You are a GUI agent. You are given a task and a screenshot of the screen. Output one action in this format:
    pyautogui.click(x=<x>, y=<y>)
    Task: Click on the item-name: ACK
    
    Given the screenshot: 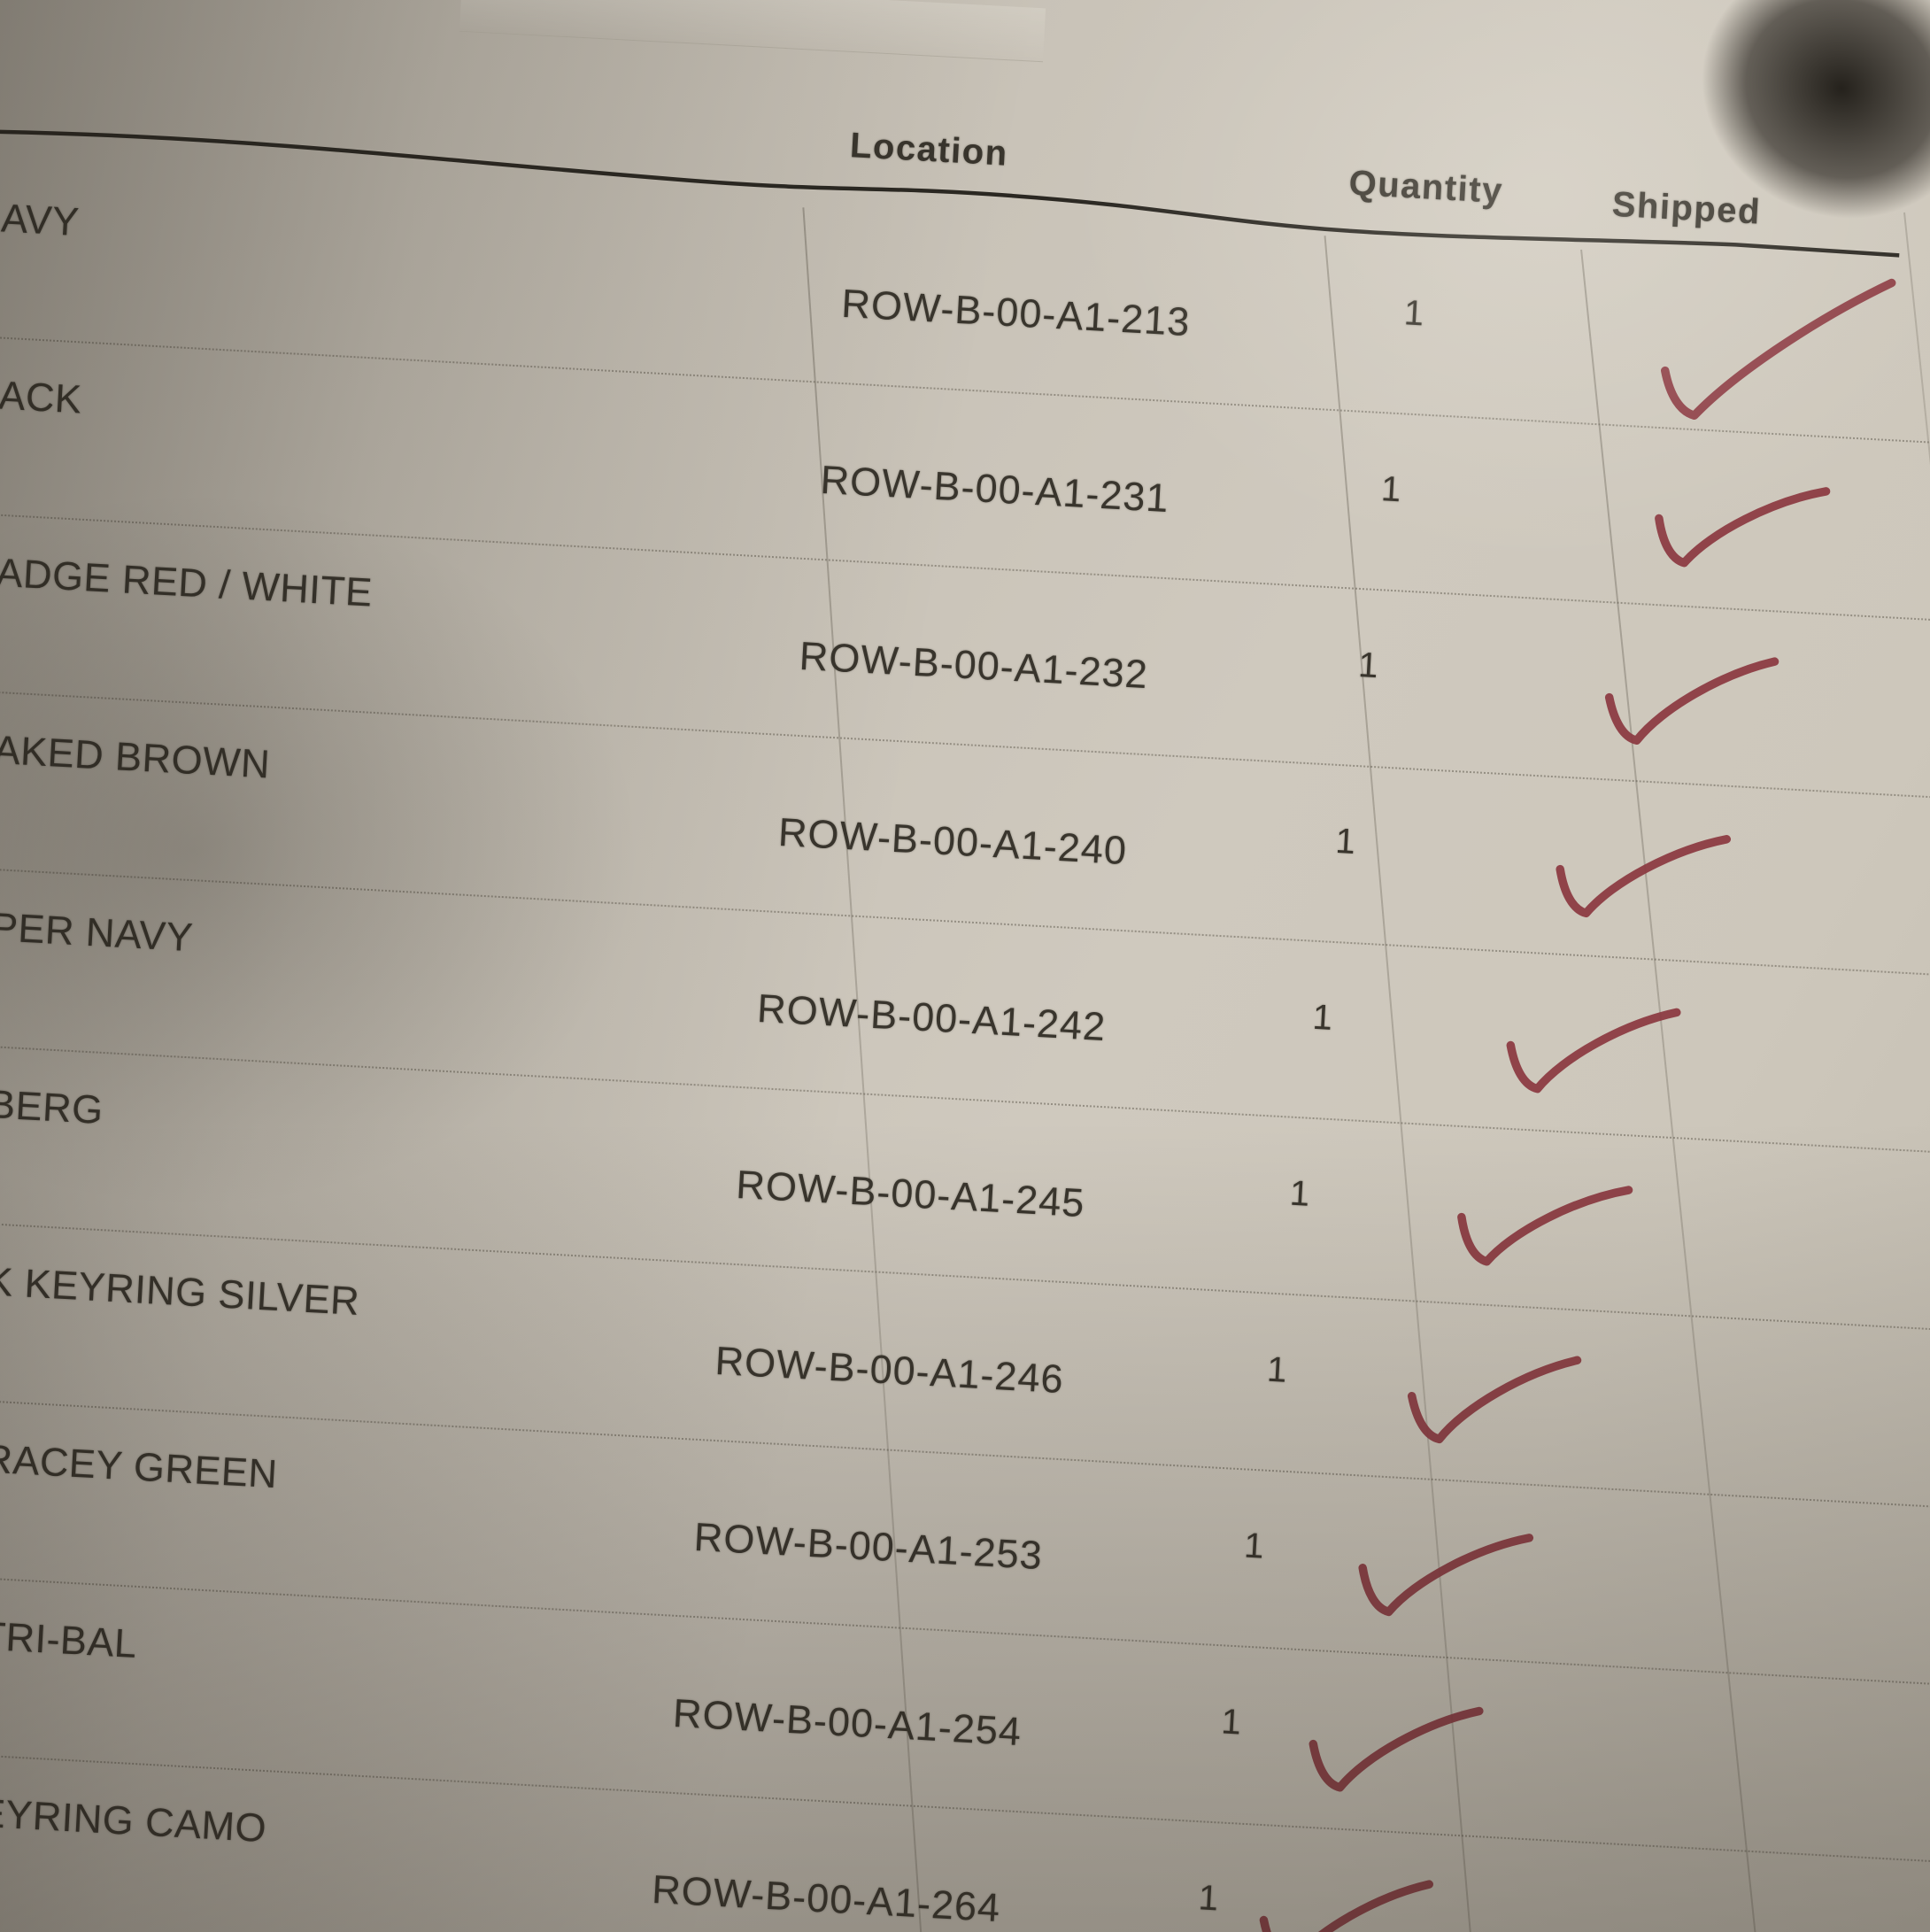 What is the action you would take?
    pyautogui.click(x=41, y=397)
    